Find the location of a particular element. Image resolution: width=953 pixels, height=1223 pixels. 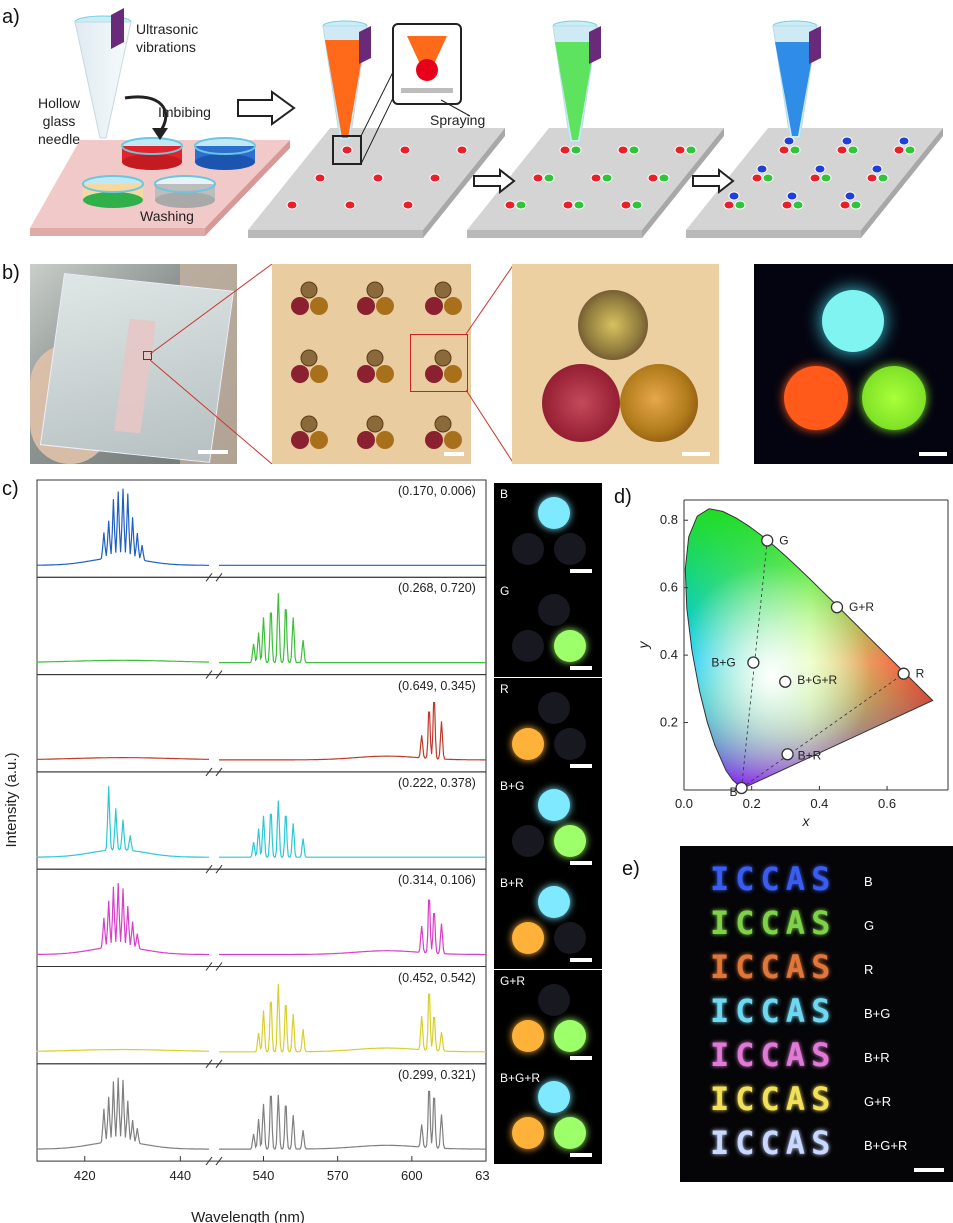

iccas-row-label: B+R is located at coordinates (877, 1057).